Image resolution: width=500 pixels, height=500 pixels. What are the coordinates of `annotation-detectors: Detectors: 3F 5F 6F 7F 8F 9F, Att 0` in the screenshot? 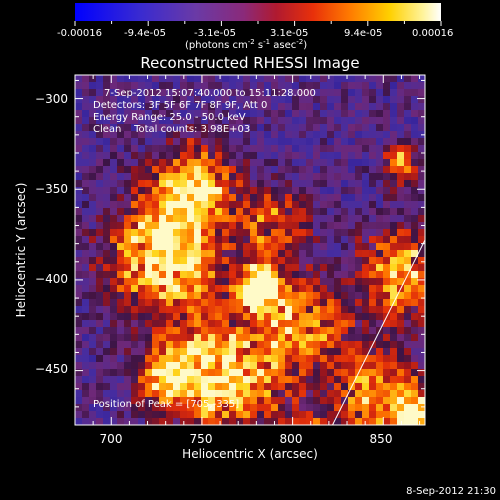 It's located at (180, 105).